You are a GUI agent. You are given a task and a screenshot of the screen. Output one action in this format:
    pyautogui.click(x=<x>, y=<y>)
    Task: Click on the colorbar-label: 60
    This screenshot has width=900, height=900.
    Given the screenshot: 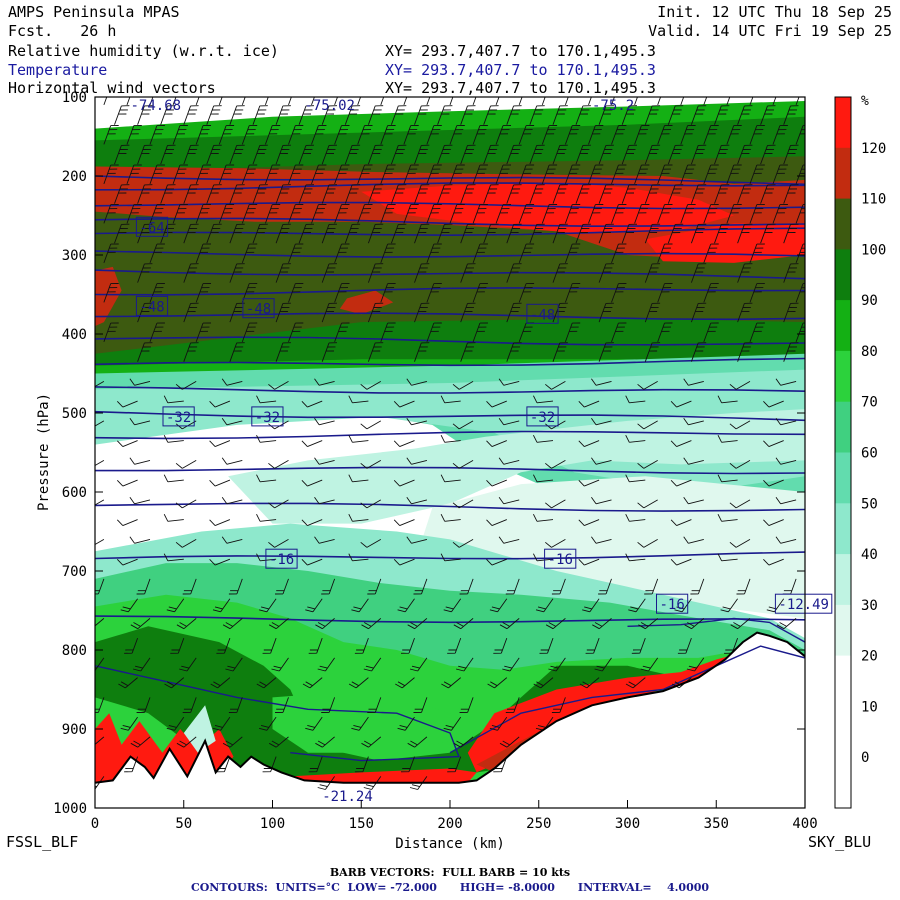 What is the action you would take?
    pyautogui.click(x=869, y=454)
    